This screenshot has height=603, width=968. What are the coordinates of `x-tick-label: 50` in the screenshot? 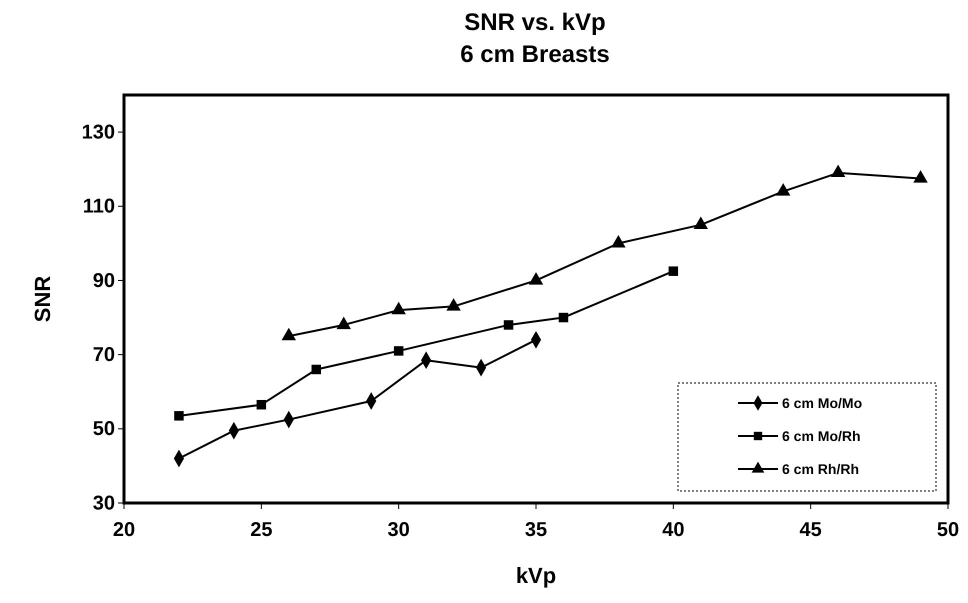 It's located at (948, 530).